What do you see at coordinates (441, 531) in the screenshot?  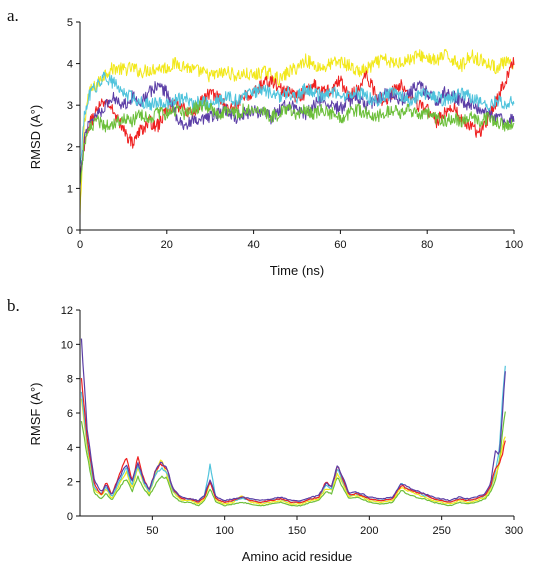 I see `x-tick-label: 250` at bounding box center [441, 531].